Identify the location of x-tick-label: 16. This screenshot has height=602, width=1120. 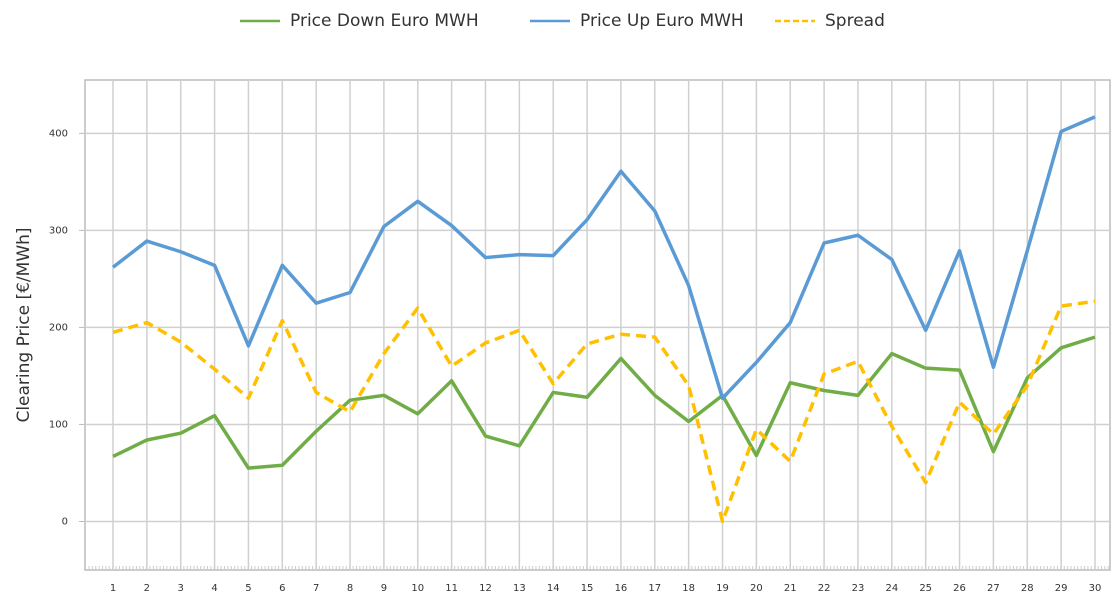
(621, 588).